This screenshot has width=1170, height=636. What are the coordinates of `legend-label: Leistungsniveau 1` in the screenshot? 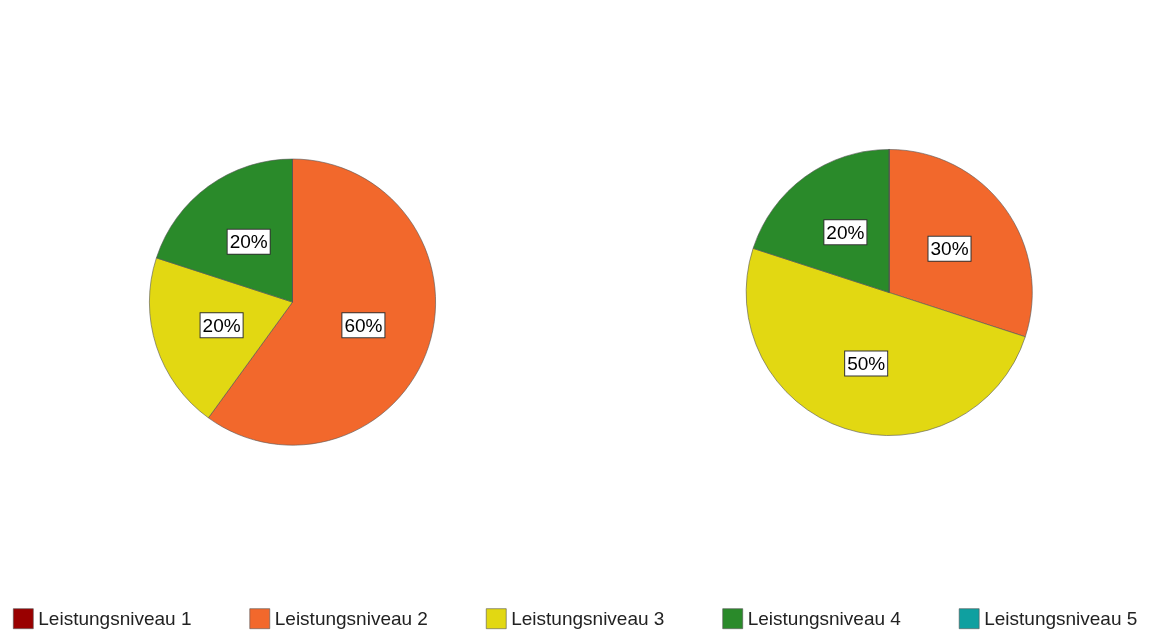 It's located at (115, 619).